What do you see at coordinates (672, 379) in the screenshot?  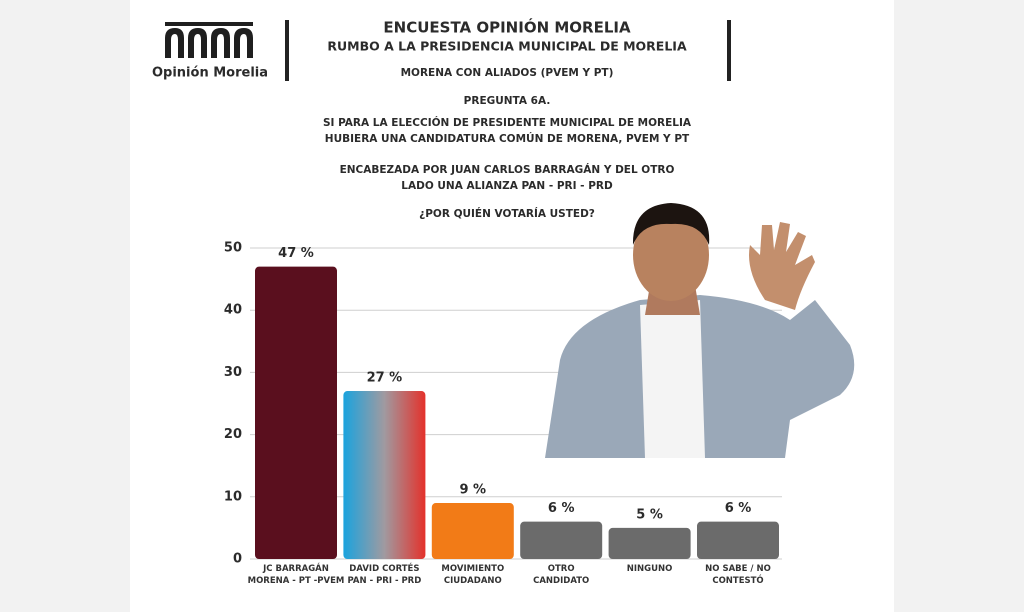 I see `photo-shirt` at bounding box center [672, 379].